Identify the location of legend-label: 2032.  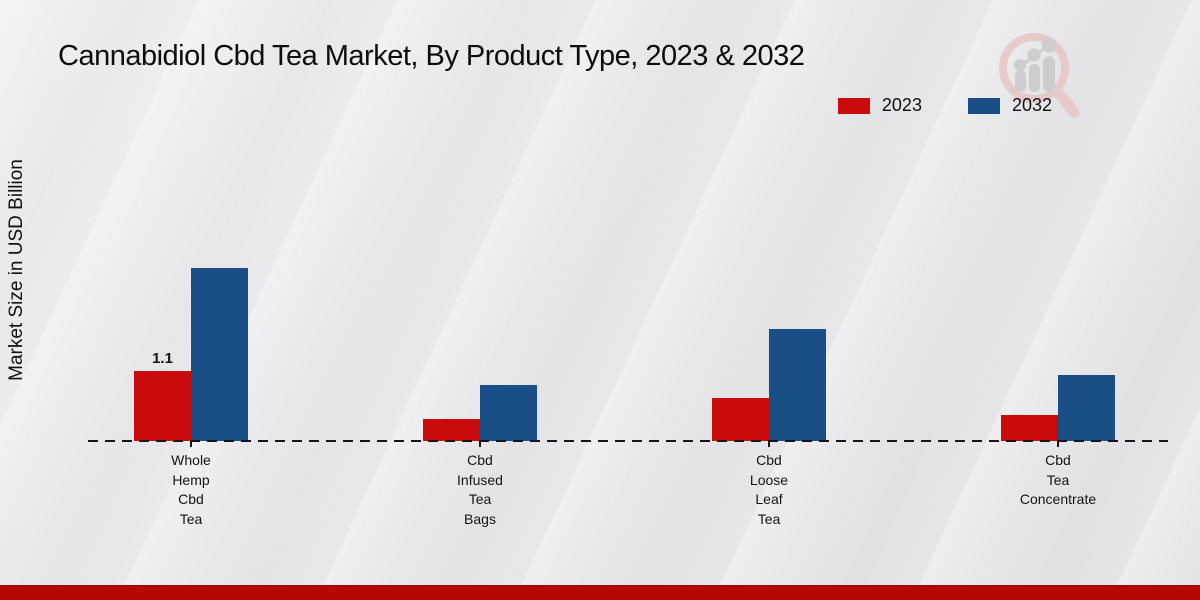
(1031, 105).